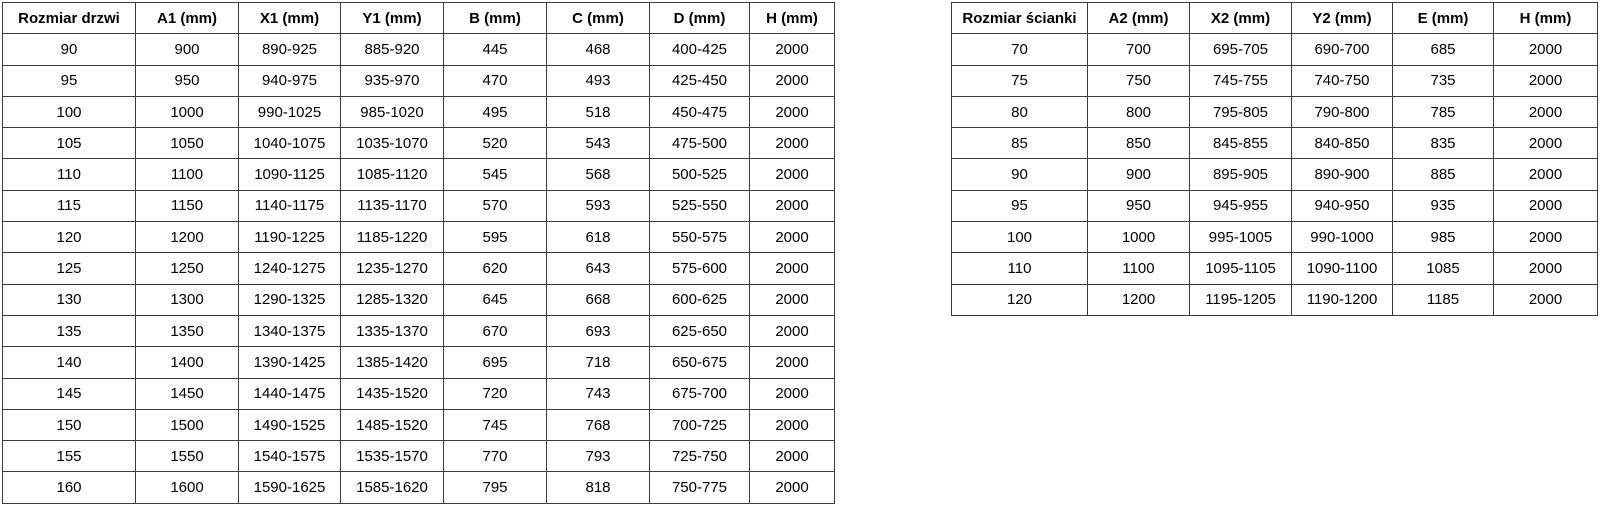 Image resolution: width=1600 pixels, height=514 pixels. Describe the element at coordinates (1274, 268) in the screenshot. I see `table-row: 110 1100 1095-1105 1090-1100 1085 2000` at that location.